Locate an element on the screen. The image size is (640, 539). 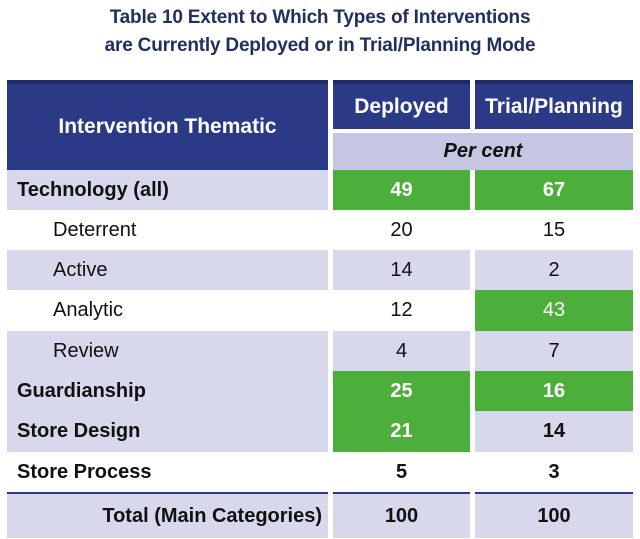
table-row-store-process: Store Process 5 3 is located at coordinates (320, 472).